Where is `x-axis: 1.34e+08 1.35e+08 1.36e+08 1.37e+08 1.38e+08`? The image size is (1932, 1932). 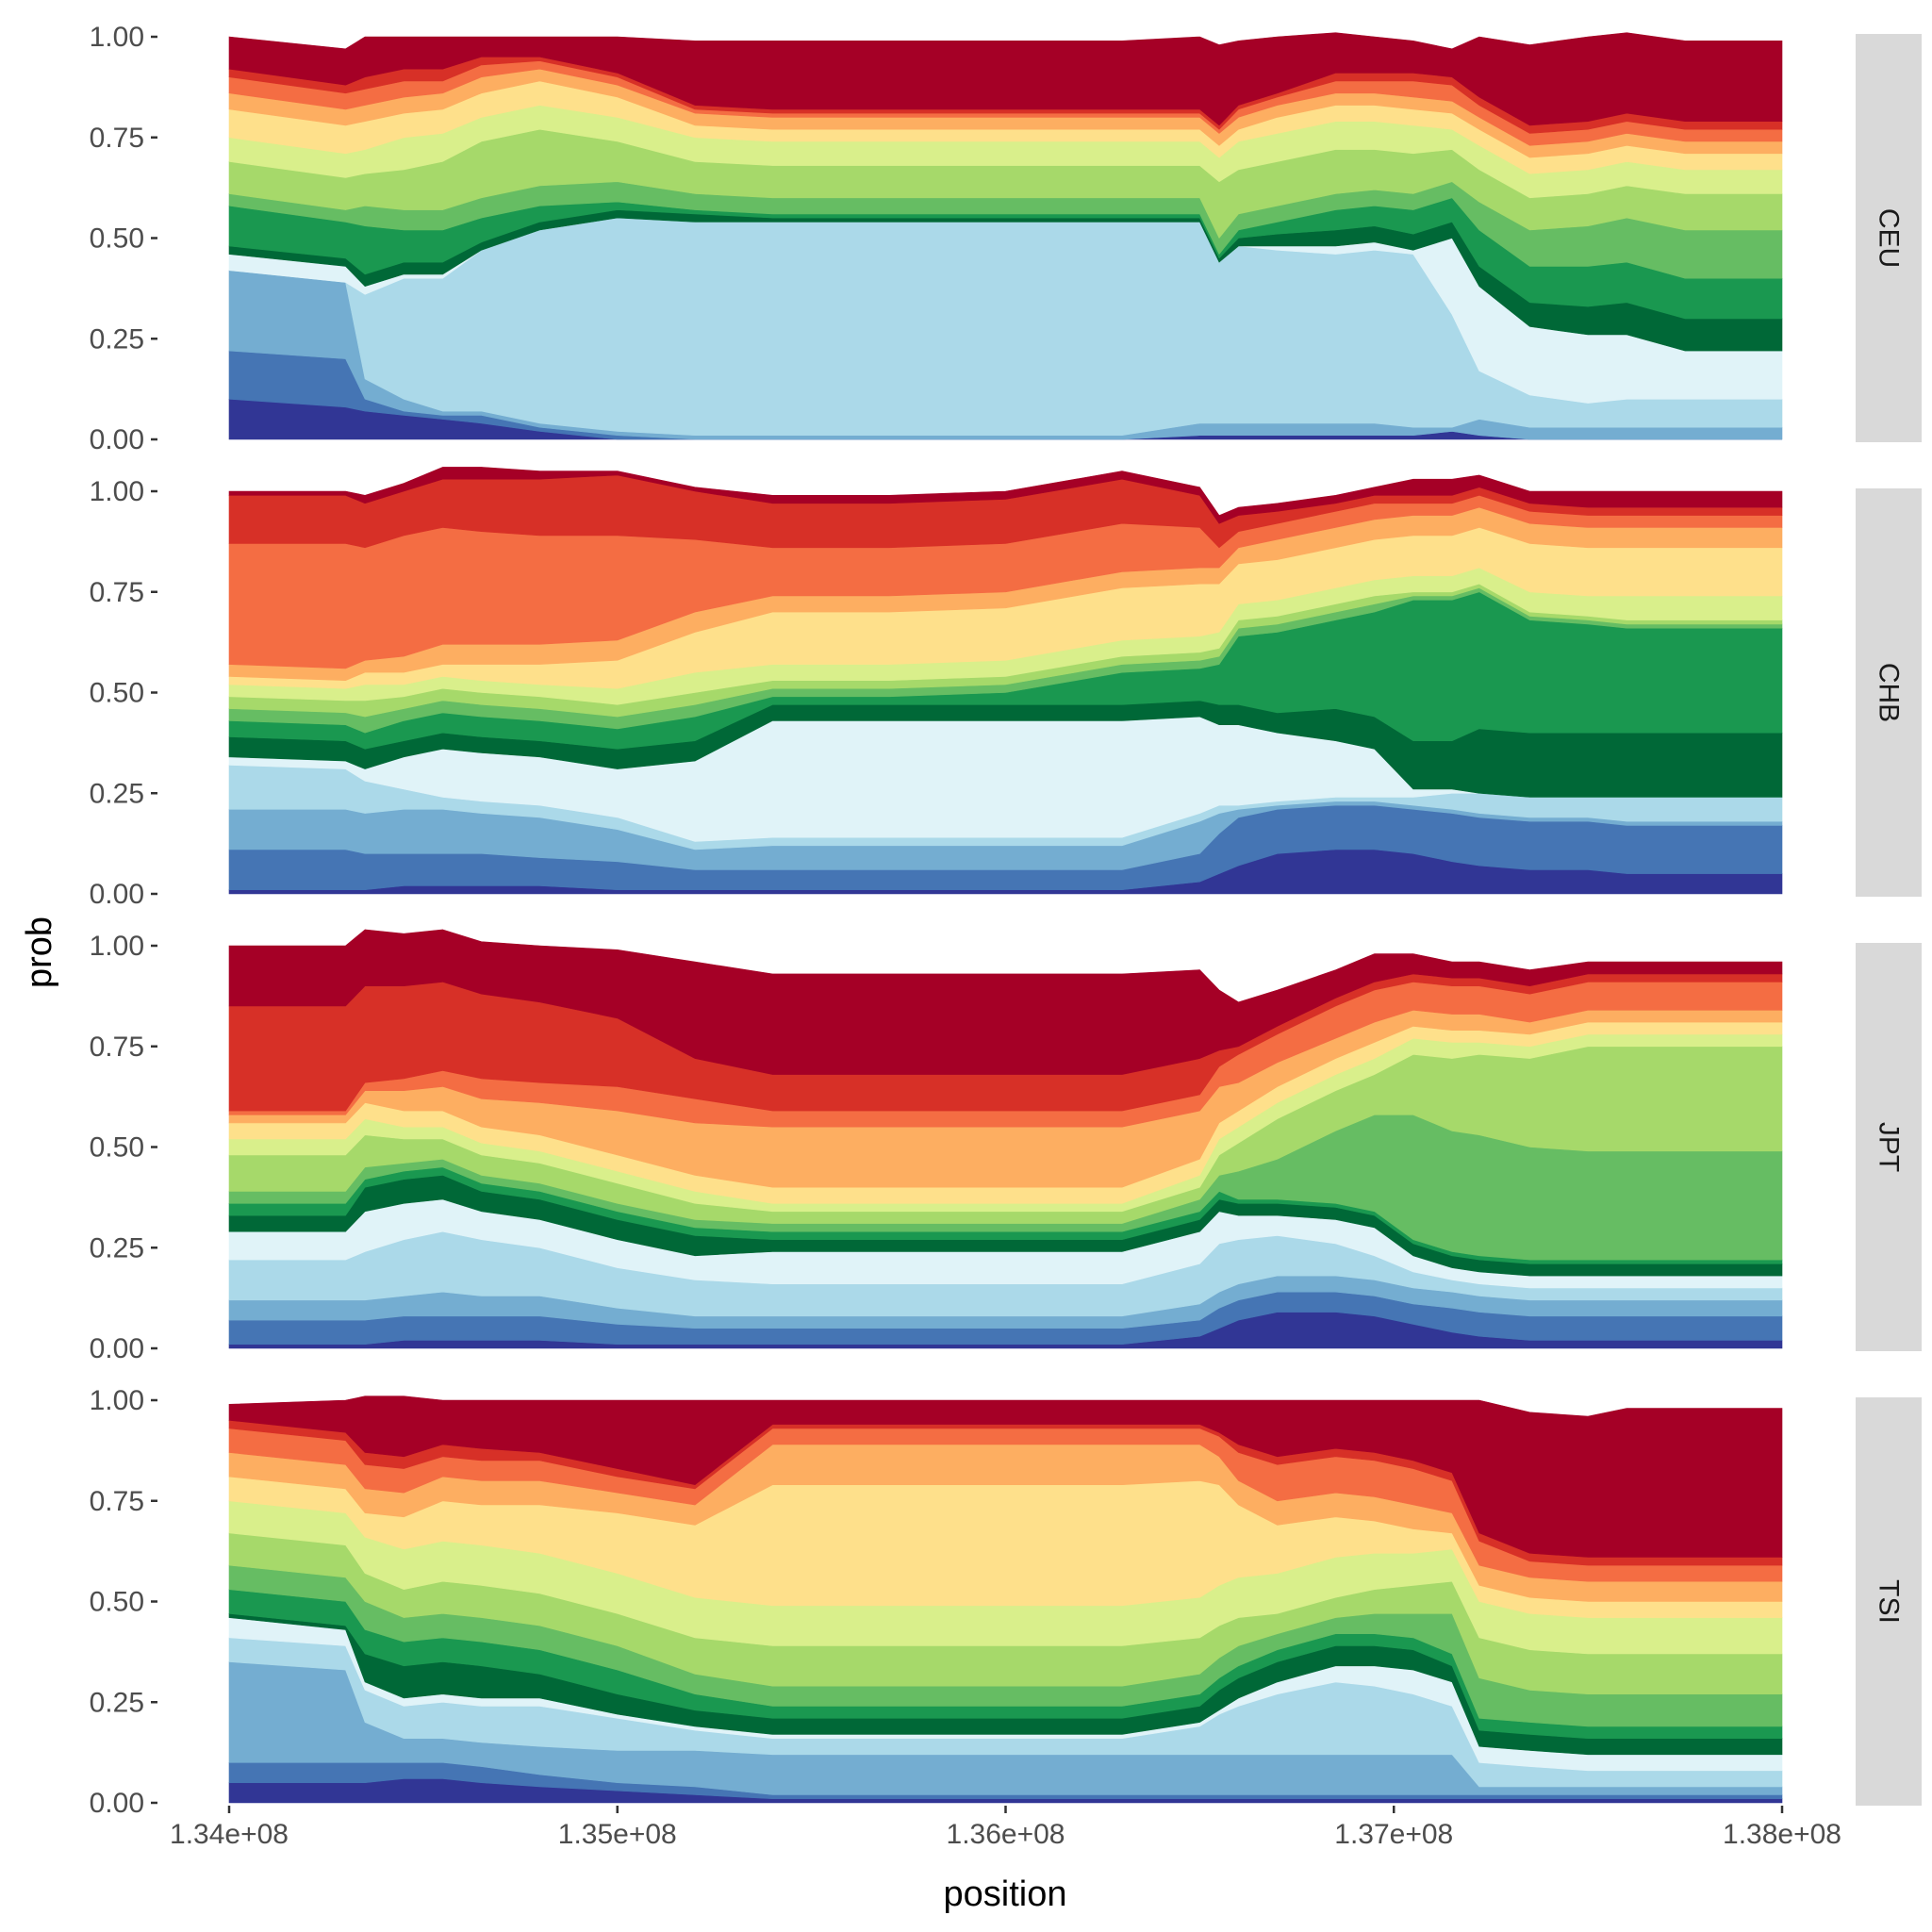 x-axis: 1.34e+08 1.35e+08 1.36e+08 1.37e+08 1.38e+08 is located at coordinates (1005, 1828).